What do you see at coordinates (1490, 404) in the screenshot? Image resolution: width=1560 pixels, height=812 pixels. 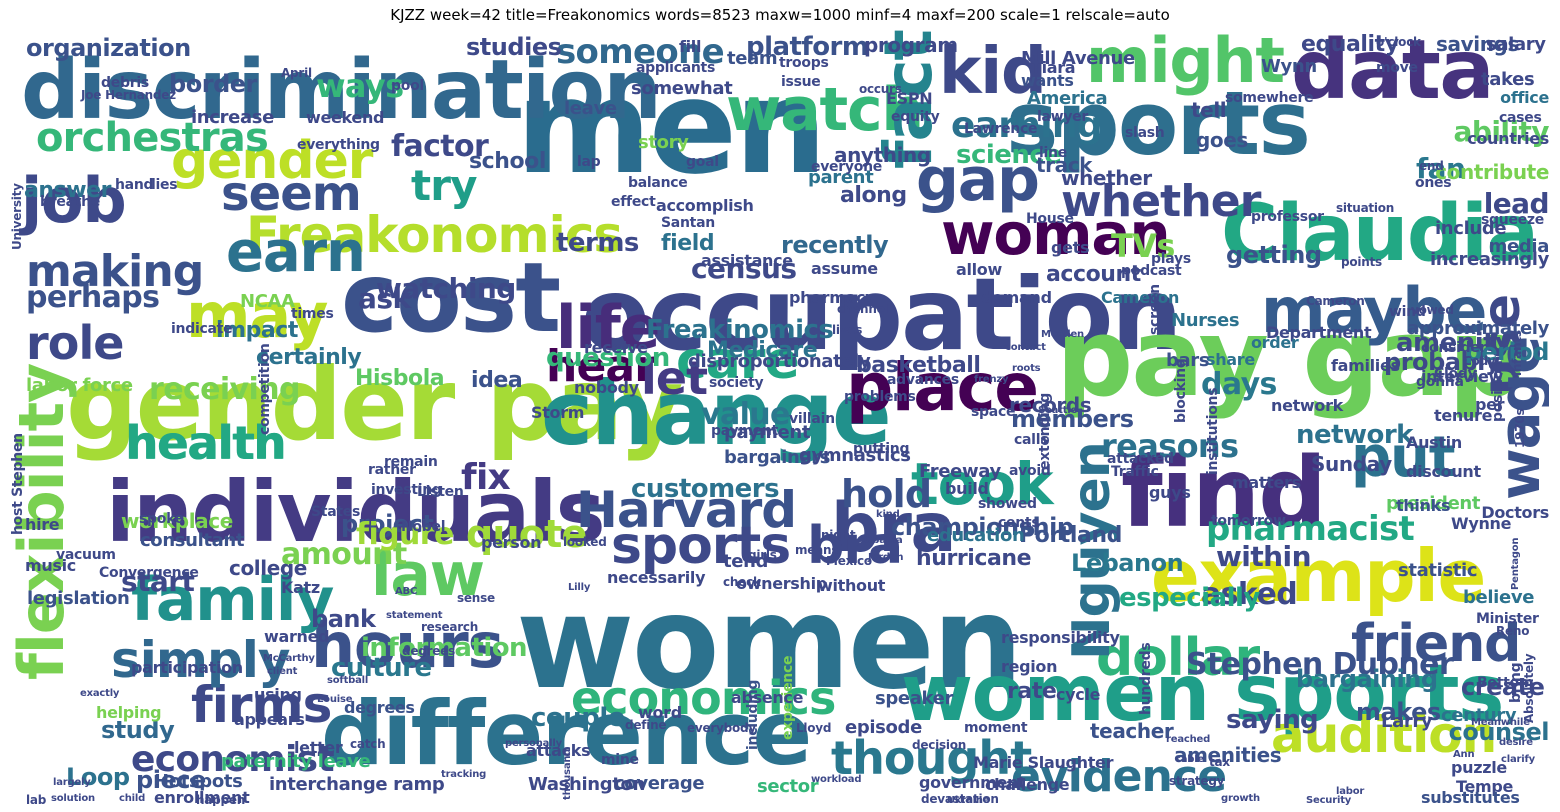 I see `word-cloud-term: per` at bounding box center [1490, 404].